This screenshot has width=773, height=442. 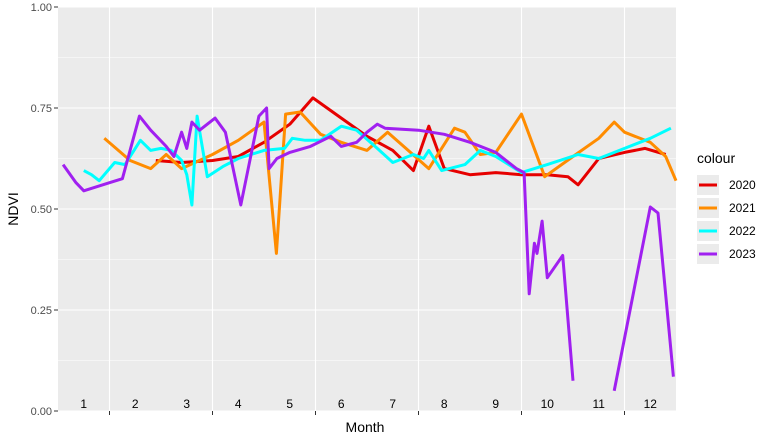 I want to click on y-tick-label: 0.50, so click(x=41, y=210).